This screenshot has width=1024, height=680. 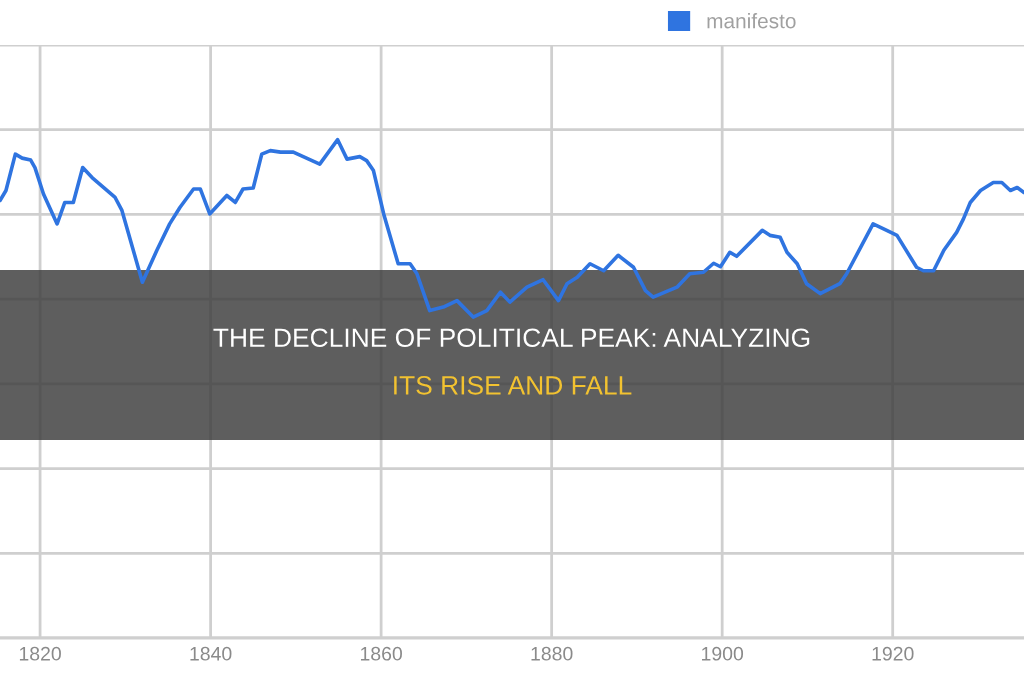 What do you see at coordinates (40, 653) in the screenshot?
I see `x-tick-label: 1820` at bounding box center [40, 653].